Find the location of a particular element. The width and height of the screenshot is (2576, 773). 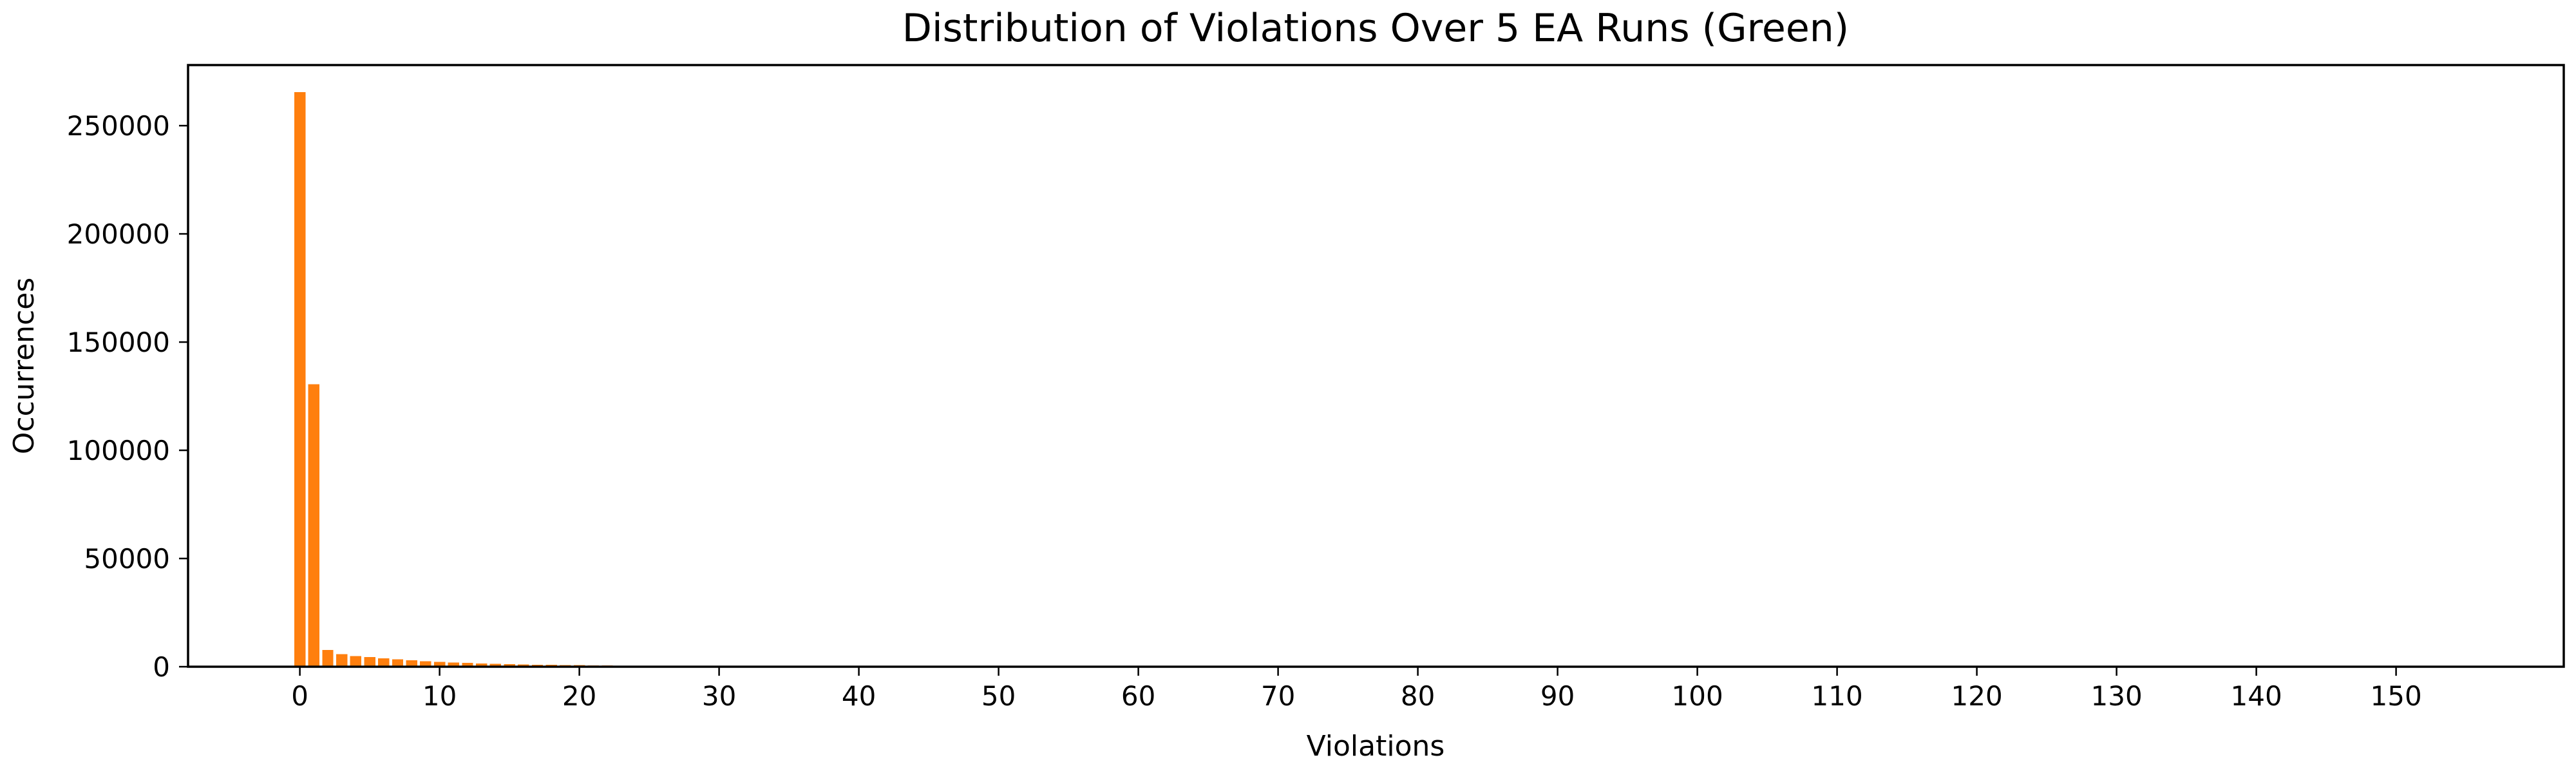

x-tick-label: 140 is located at coordinates (2256, 696).